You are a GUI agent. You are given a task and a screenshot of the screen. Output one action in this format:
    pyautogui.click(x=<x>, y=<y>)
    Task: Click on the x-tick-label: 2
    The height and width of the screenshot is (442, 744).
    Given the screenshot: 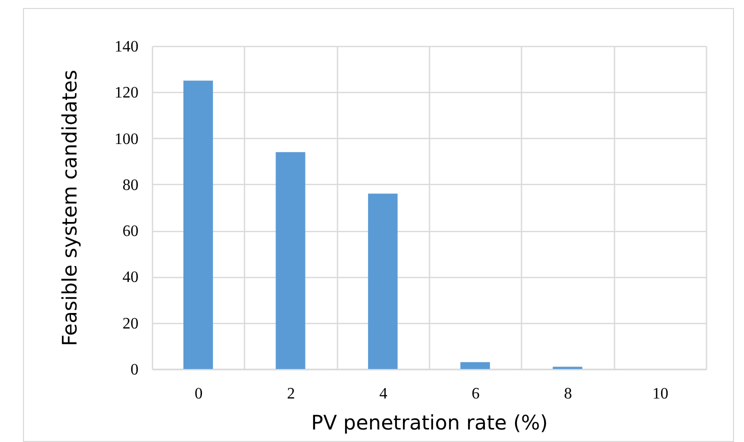 What is the action you would take?
    pyautogui.click(x=291, y=394)
    